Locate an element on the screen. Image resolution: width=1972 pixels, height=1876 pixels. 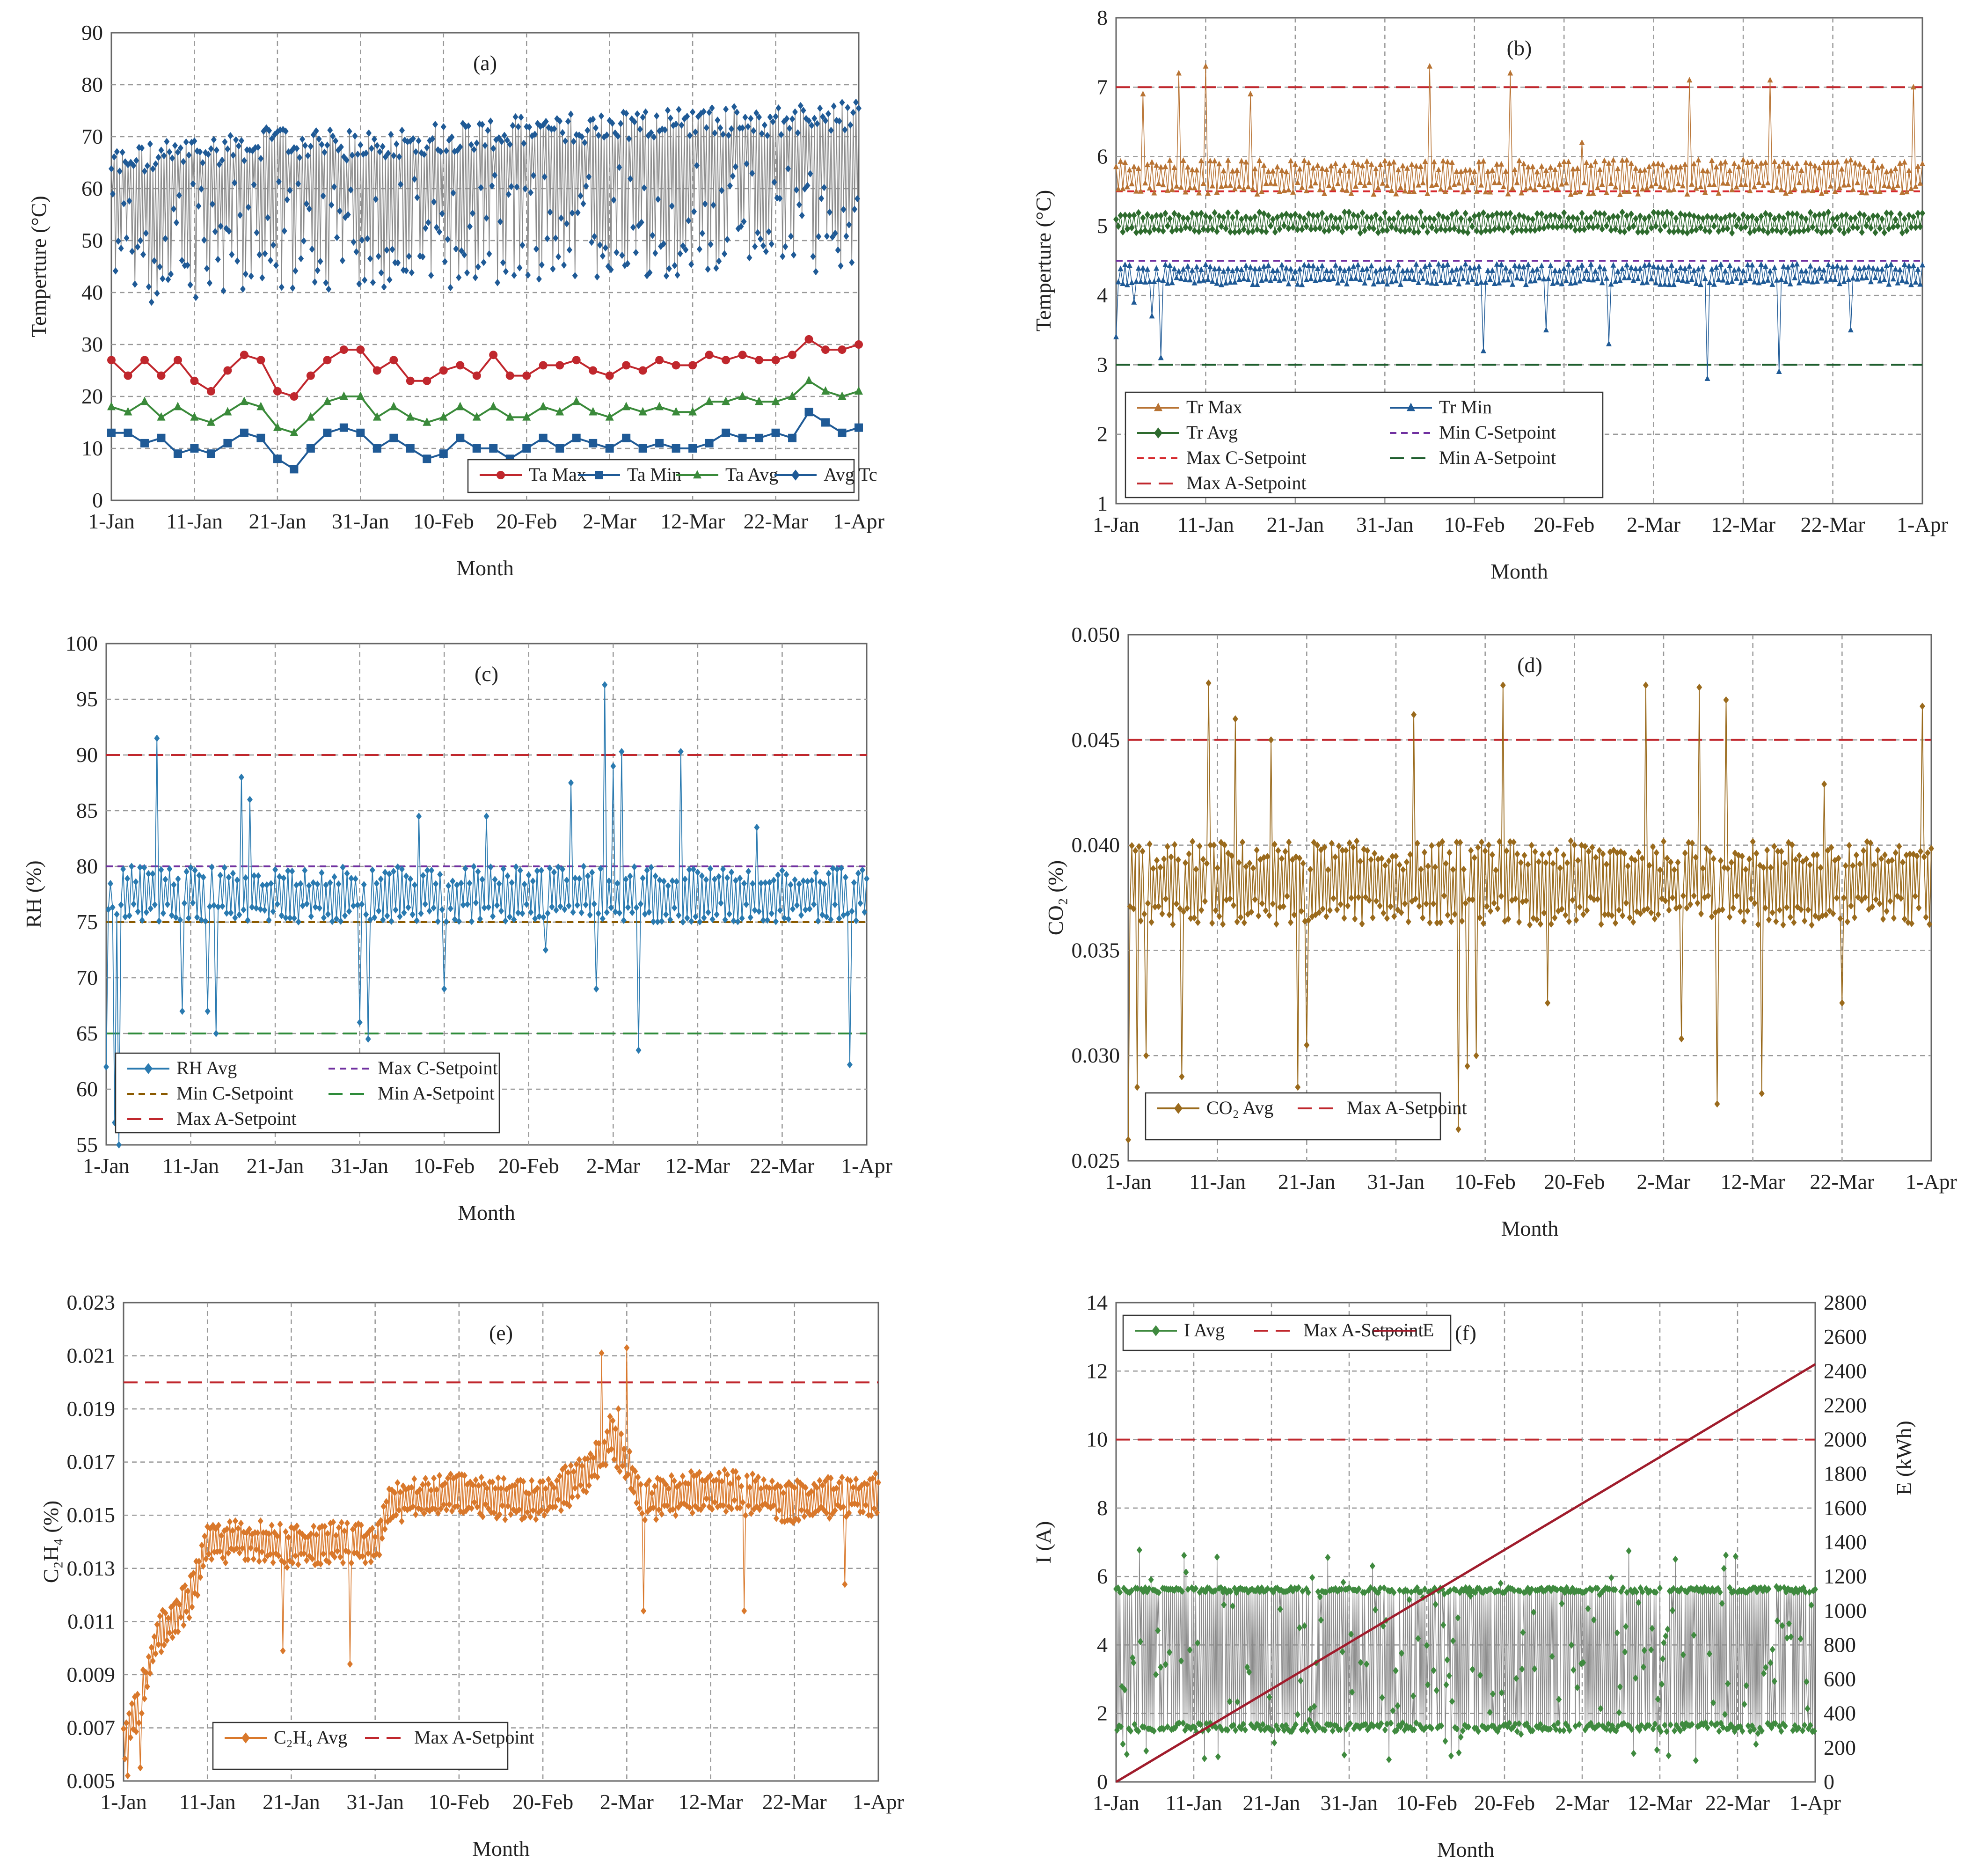
series-ta-avg is located at coordinates (485, 405).